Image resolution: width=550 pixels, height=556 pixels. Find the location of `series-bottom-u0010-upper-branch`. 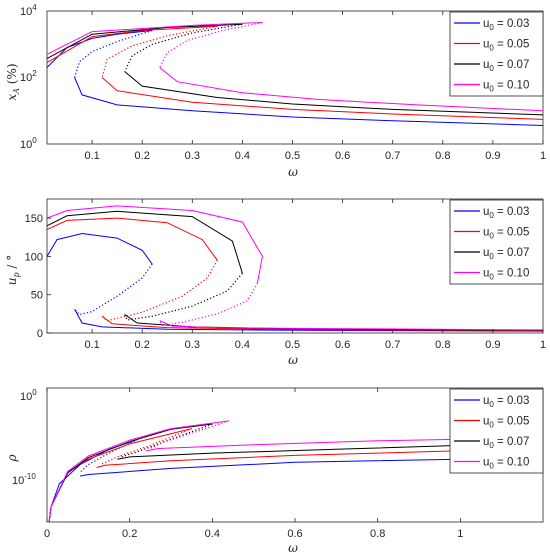

series-bottom-u0010-upper-branch is located at coordinates (138, 471).